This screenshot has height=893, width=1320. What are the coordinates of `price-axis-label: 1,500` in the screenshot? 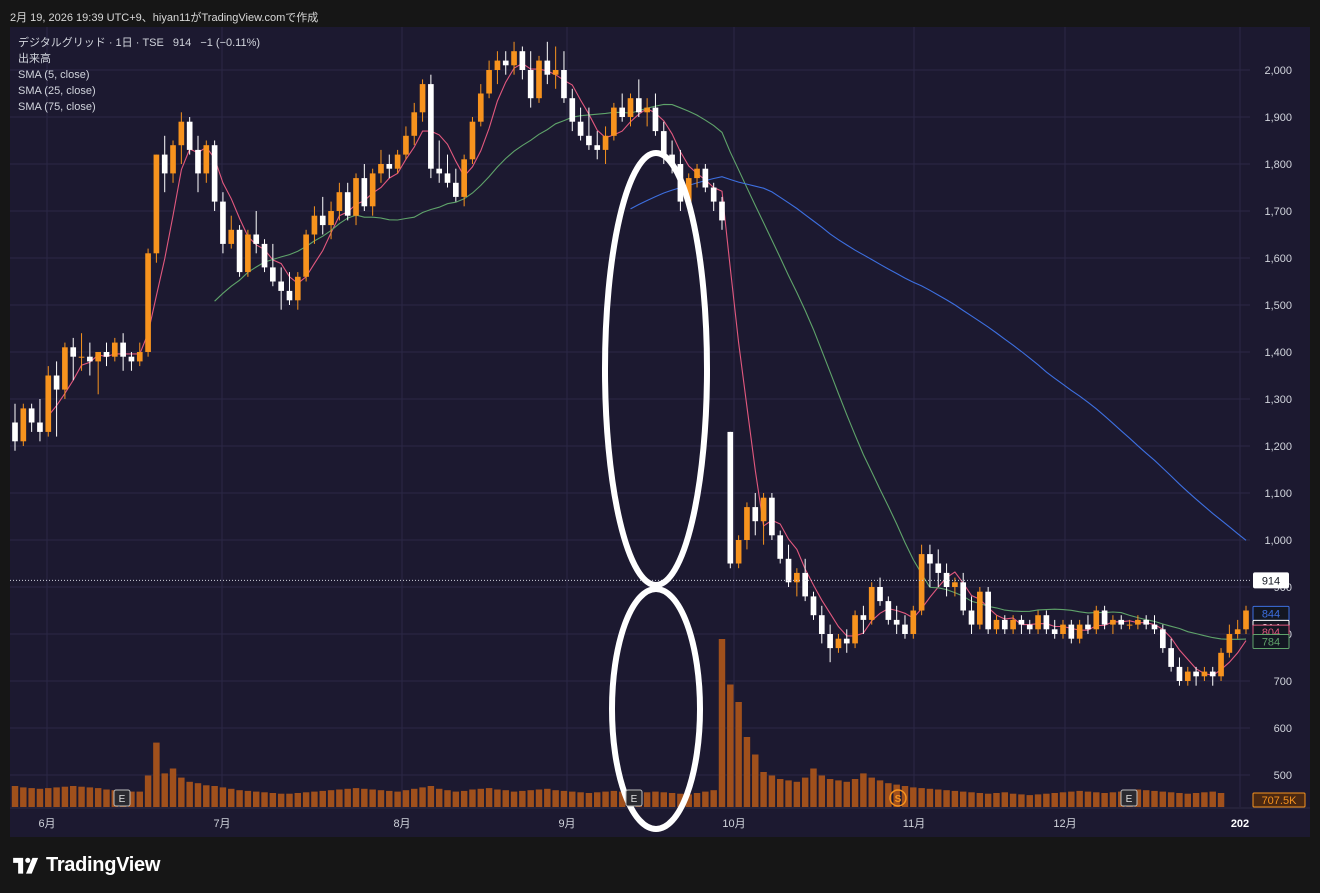 It's located at (1278, 306).